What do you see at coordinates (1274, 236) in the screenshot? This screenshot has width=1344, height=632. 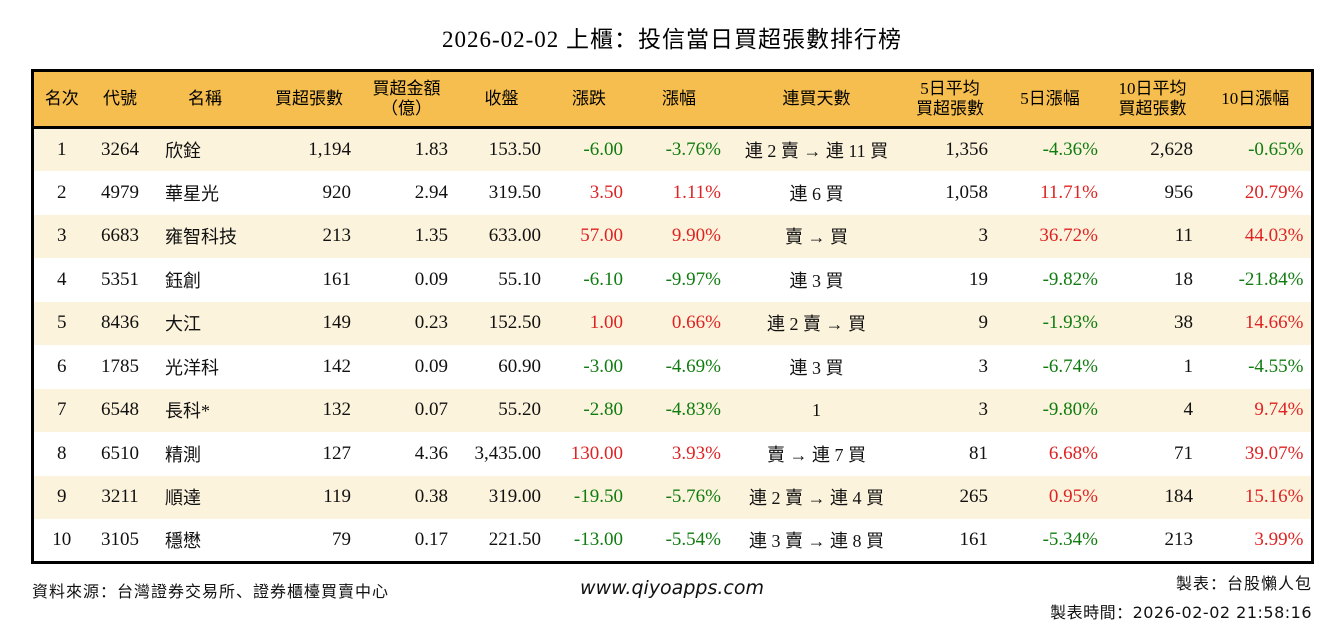 I see `cell-pct10: 44.03%` at bounding box center [1274, 236].